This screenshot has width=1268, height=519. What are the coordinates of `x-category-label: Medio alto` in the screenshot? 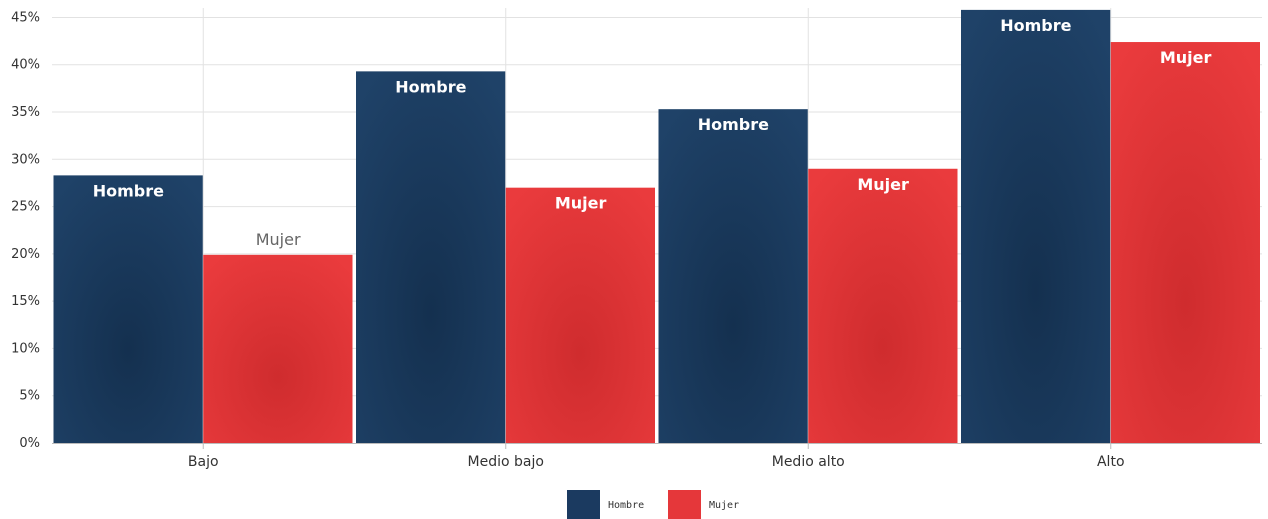 It's located at (808, 462).